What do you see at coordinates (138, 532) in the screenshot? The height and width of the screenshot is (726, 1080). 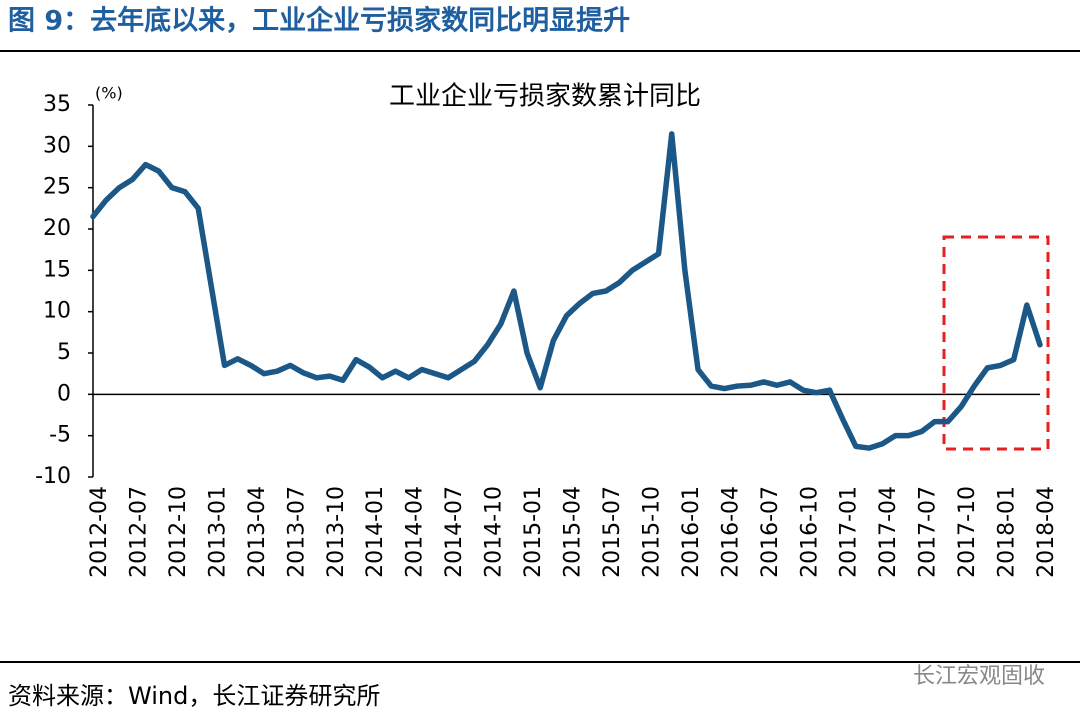 I see `x-tick-label: 2012-07` at bounding box center [138, 532].